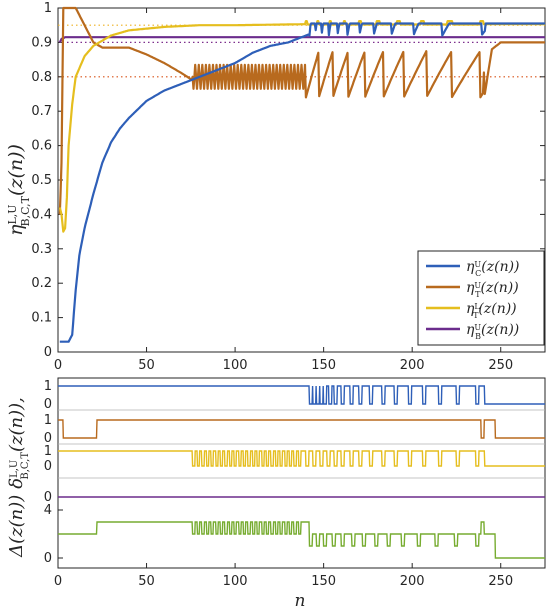 This screenshot has height=611, width=550. I want to click on y-tick-label: 0.3, so click(41, 249).